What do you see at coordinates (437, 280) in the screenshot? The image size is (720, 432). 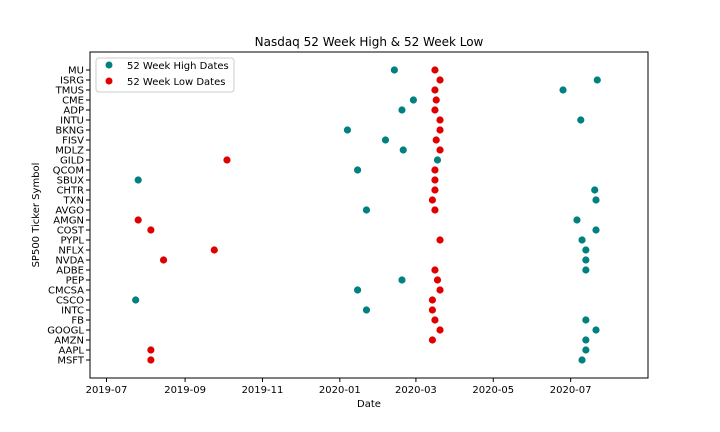 I see `low-point-pep` at bounding box center [437, 280].